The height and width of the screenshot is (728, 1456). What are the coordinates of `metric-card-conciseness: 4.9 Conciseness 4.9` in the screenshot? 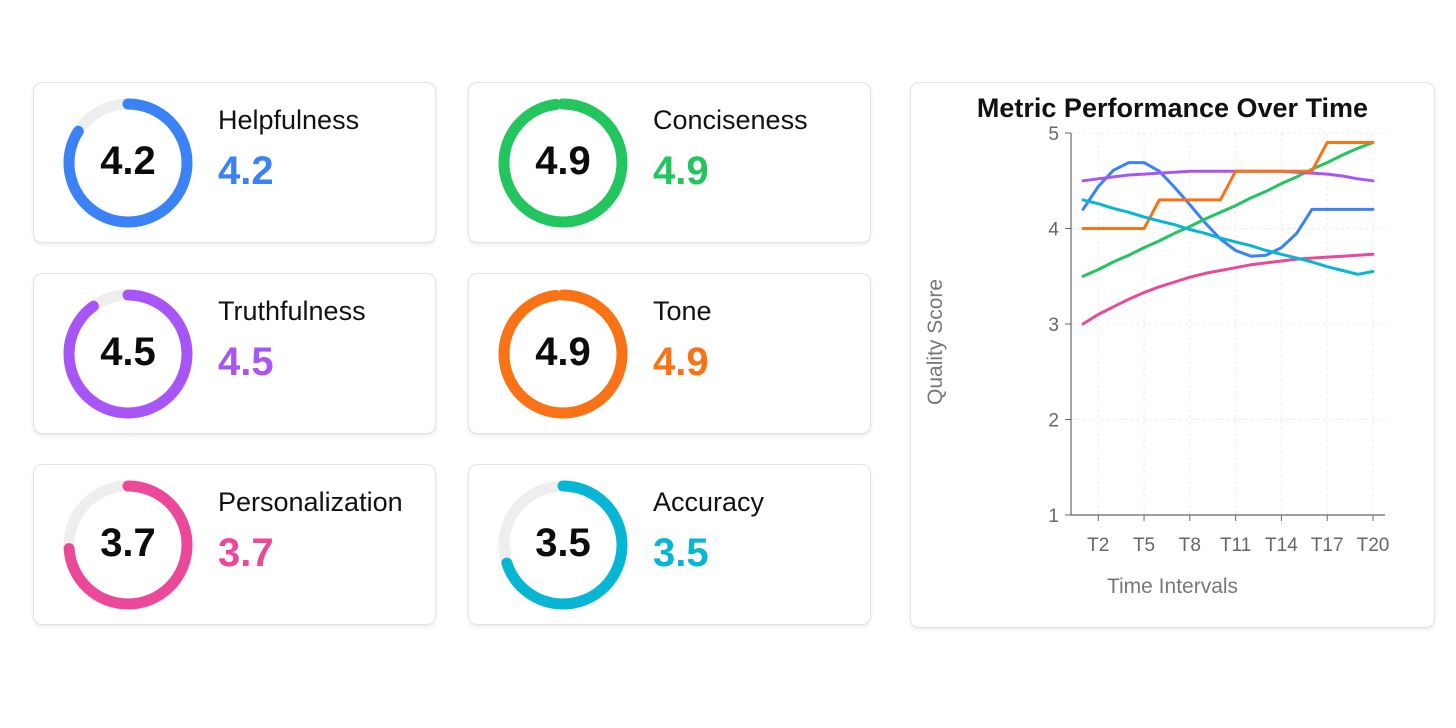 It's located at (669, 162).